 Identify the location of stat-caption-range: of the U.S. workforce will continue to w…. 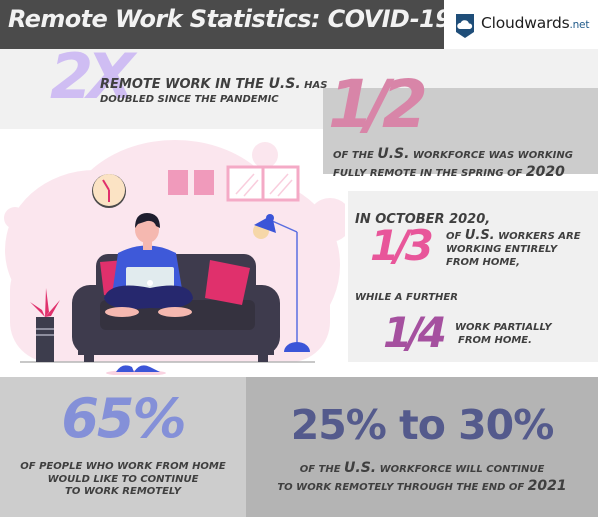
(422, 477).